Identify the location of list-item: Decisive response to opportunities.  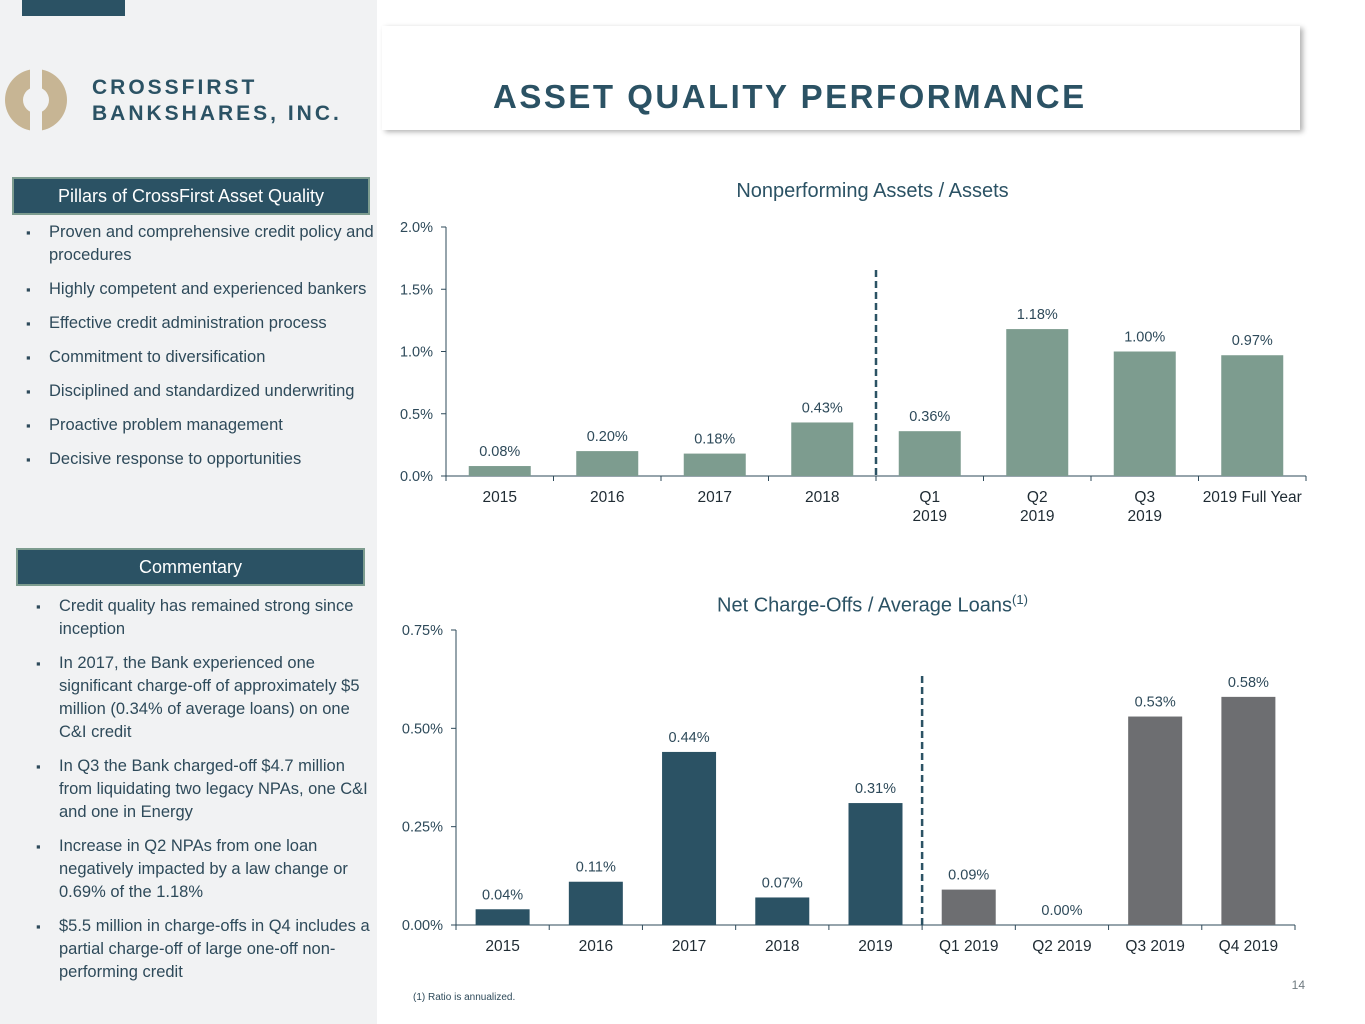
(200, 459).